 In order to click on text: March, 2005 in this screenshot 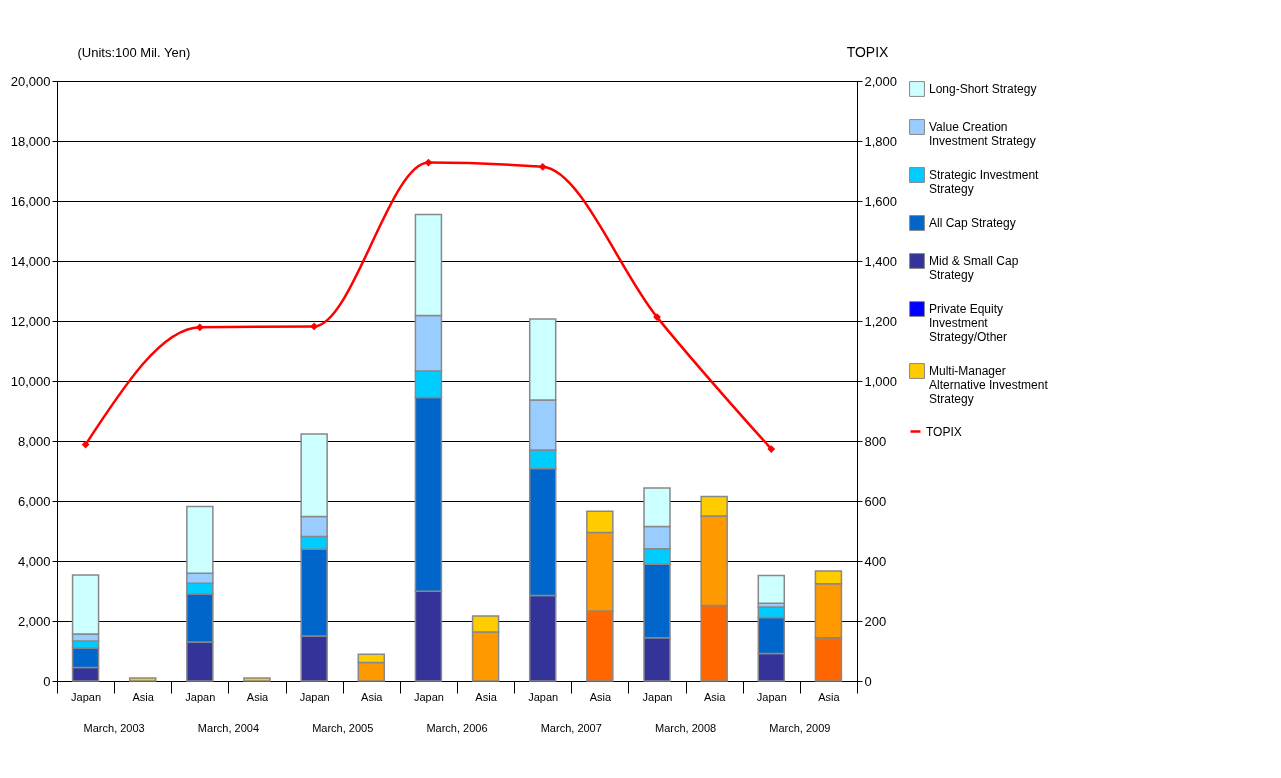, I will do `click(343, 728)`.